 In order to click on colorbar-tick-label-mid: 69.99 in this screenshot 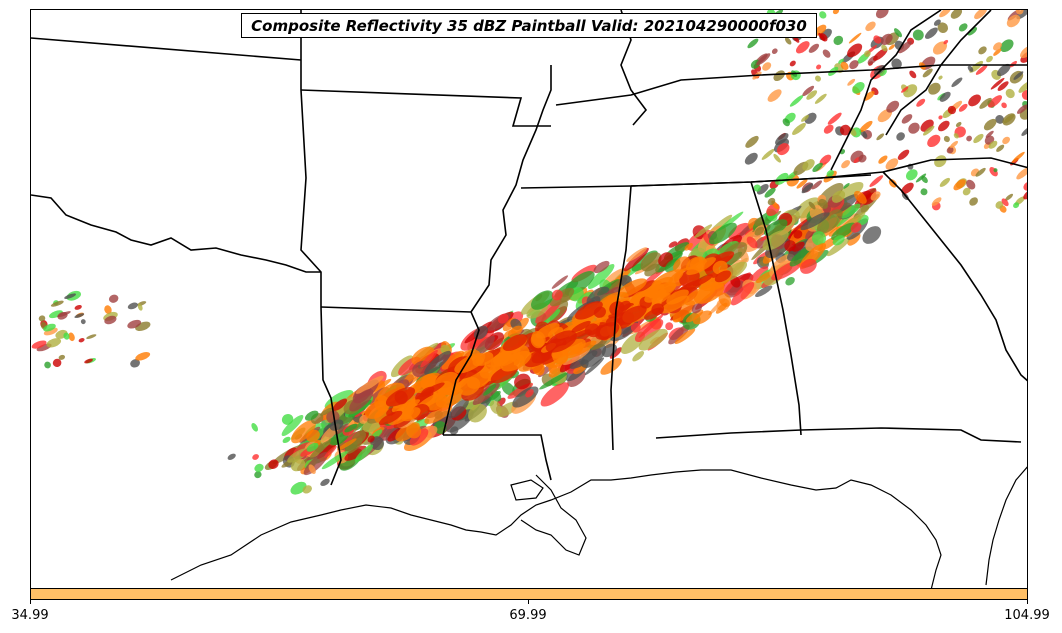, I will do `click(528, 615)`.